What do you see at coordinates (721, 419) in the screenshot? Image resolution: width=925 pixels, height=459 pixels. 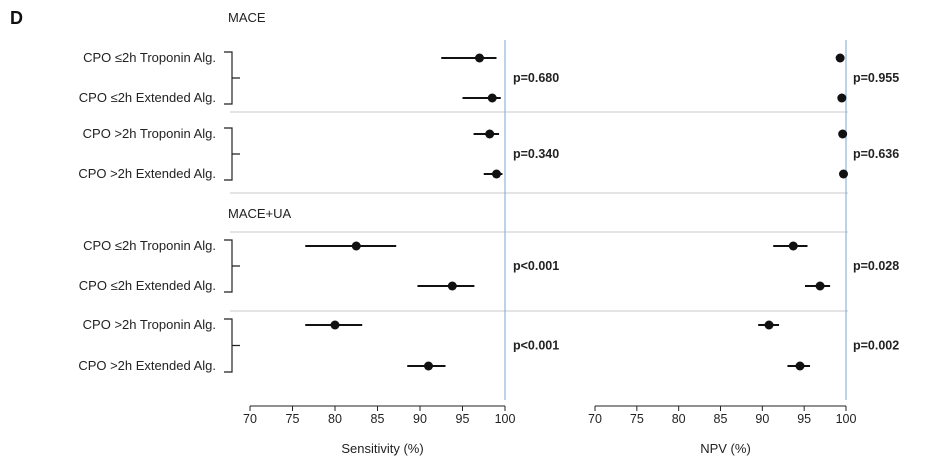 I see `npv-tick-label: 85` at bounding box center [721, 419].